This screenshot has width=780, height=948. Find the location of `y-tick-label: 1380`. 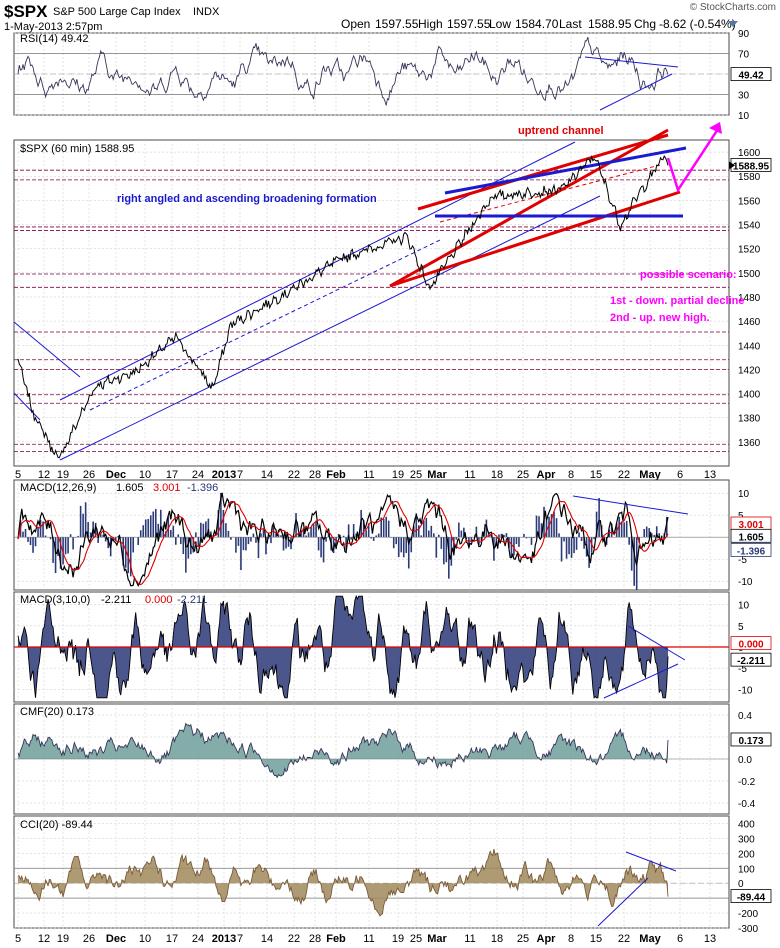

y-tick-label: 1380 is located at coordinates (749, 419).